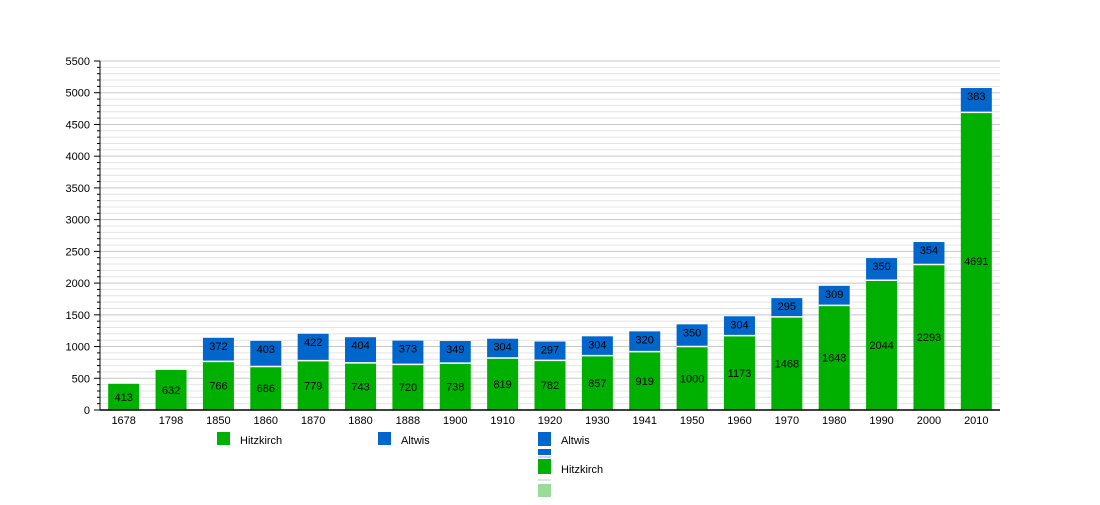 This screenshot has width=1100, height=505. Describe the element at coordinates (976, 97) in the screenshot. I see `data-label: 383` at that location.